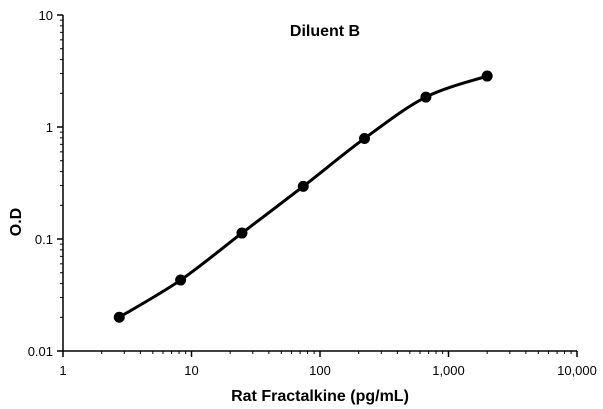 The width and height of the screenshot is (603, 409). I want to click on y-tick-label: 0.1, so click(44, 239).